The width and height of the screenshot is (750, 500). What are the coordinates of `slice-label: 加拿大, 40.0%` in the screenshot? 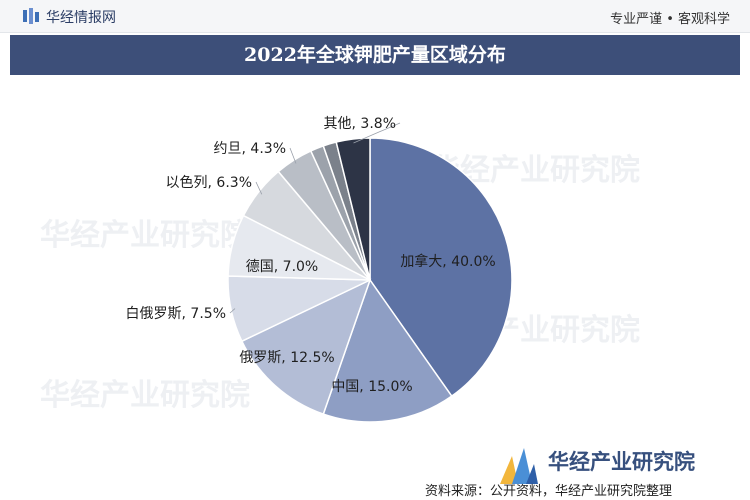 It's located at (447, 261).